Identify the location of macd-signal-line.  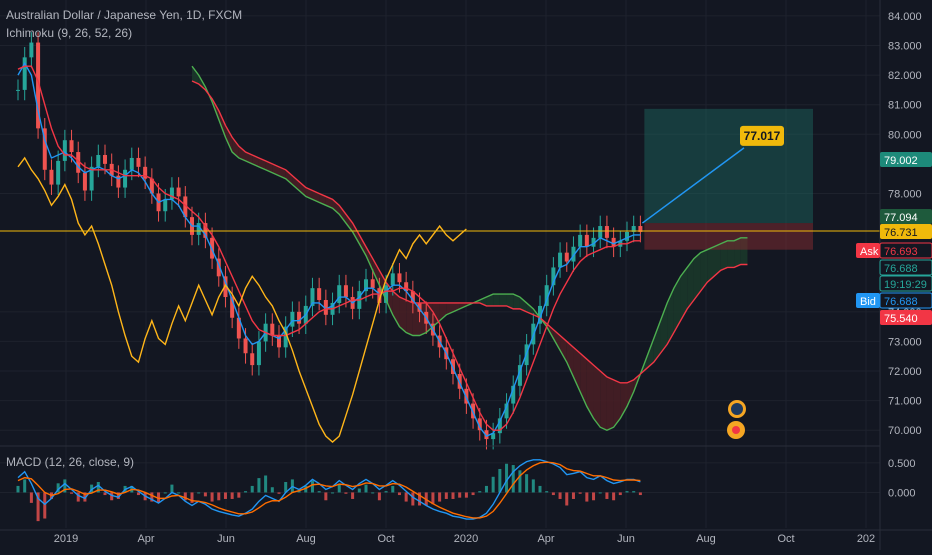
(329, 490).